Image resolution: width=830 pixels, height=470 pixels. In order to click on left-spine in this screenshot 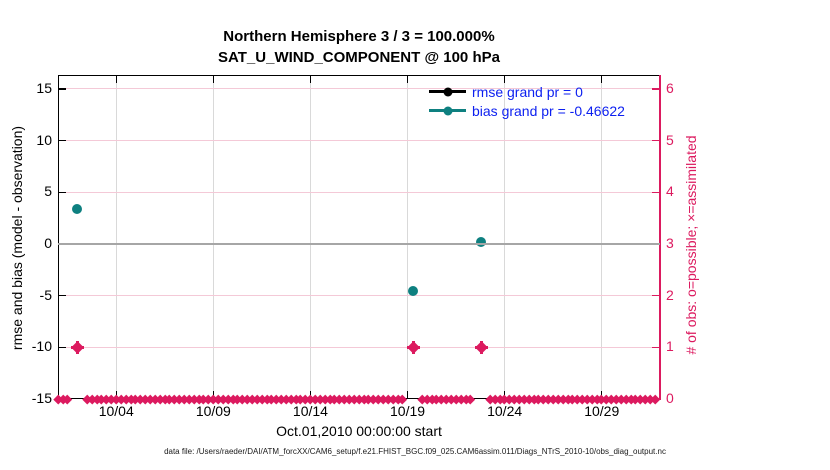, I will do `click(59, 237)`.